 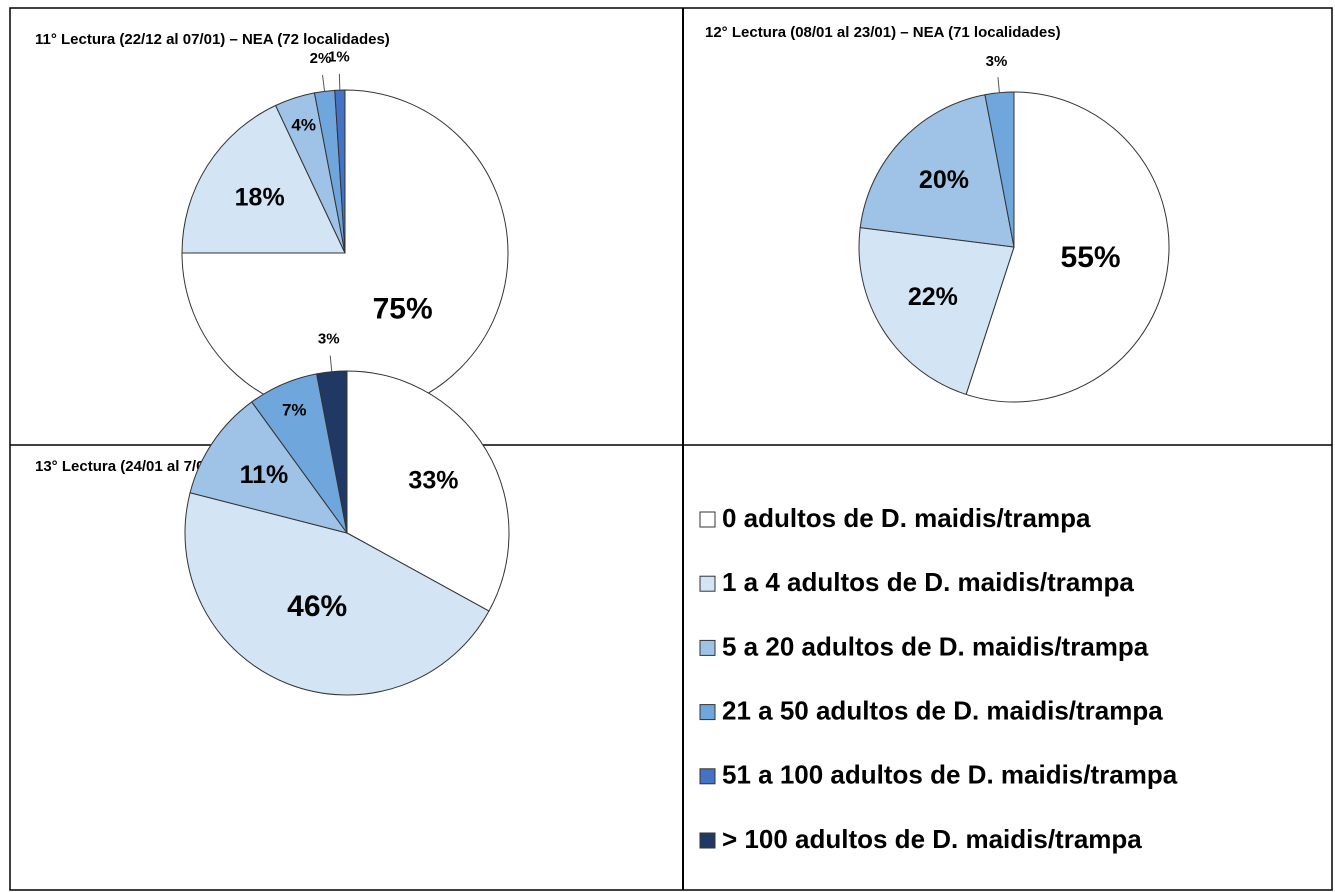 What do you see at coordinates (321, 58) in the screenshot?
I see `data-label: 2%` at bounding box center [321, 58].